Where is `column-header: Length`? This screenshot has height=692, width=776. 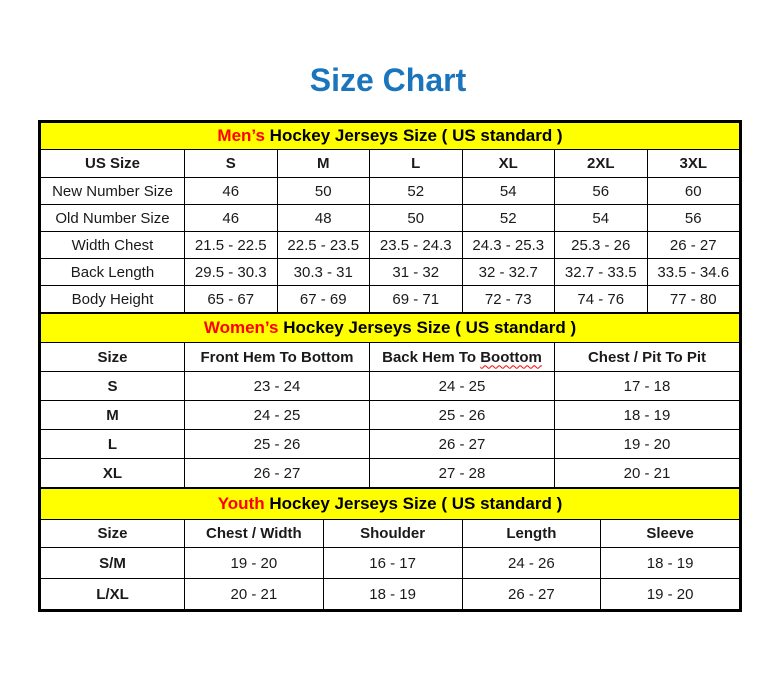 column-header: Length is located at coordinates (531, 533).